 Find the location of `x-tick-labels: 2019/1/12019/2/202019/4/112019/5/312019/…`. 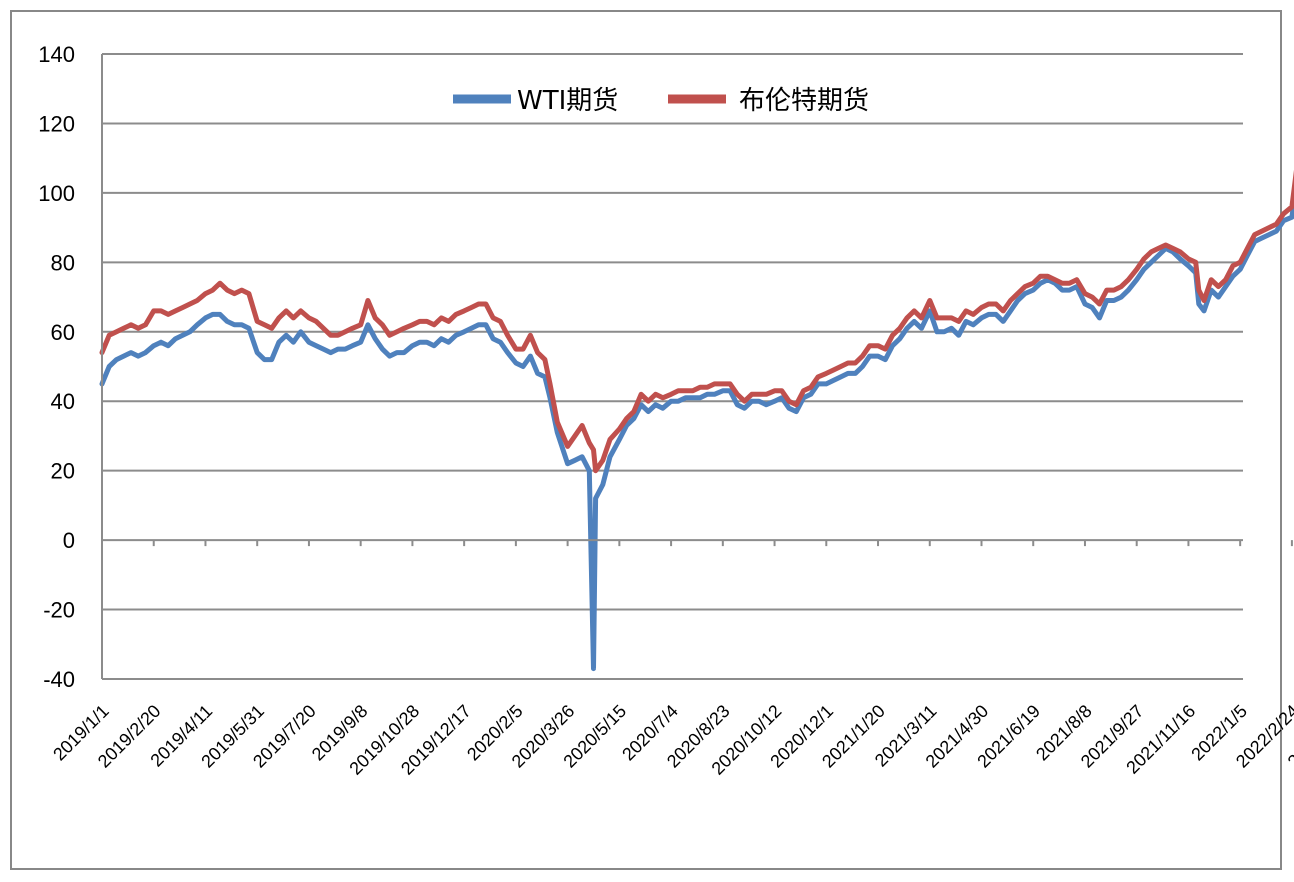

x-tick-labels: 2019/1/12019/2/202019/4/112019/5/312019/… is located at coordinates (671, 740).